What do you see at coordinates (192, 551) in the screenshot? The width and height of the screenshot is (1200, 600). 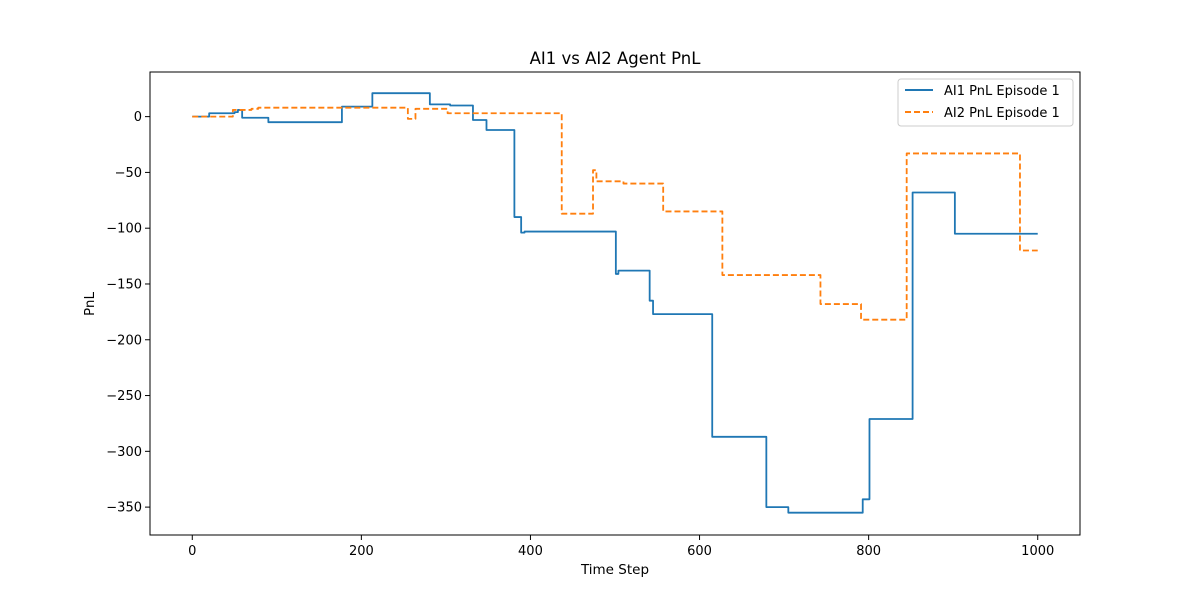 I see `x-tick-label: 0` at bounding box center [192, 551].